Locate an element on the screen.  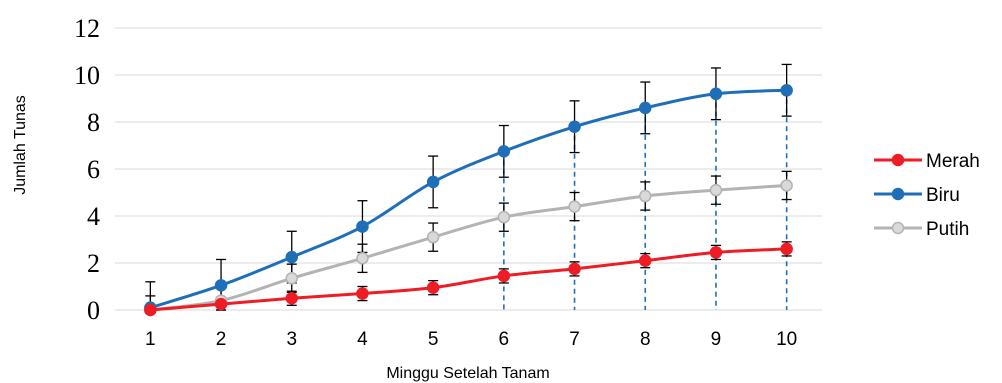
x-tick-label: 1 is located at coordinates (150, 339).